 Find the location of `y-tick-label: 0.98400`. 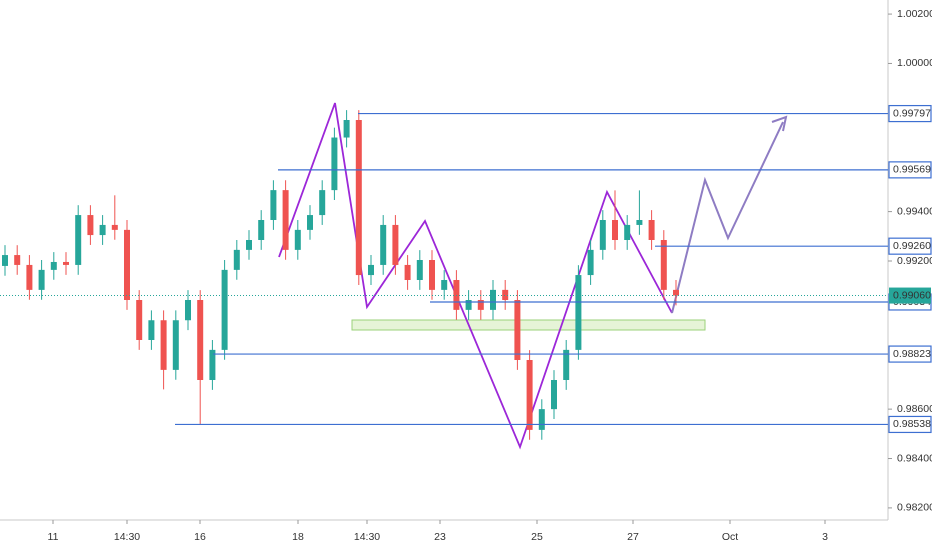

y-tick-label: 0.98400 is located at coordinates (914, 458).